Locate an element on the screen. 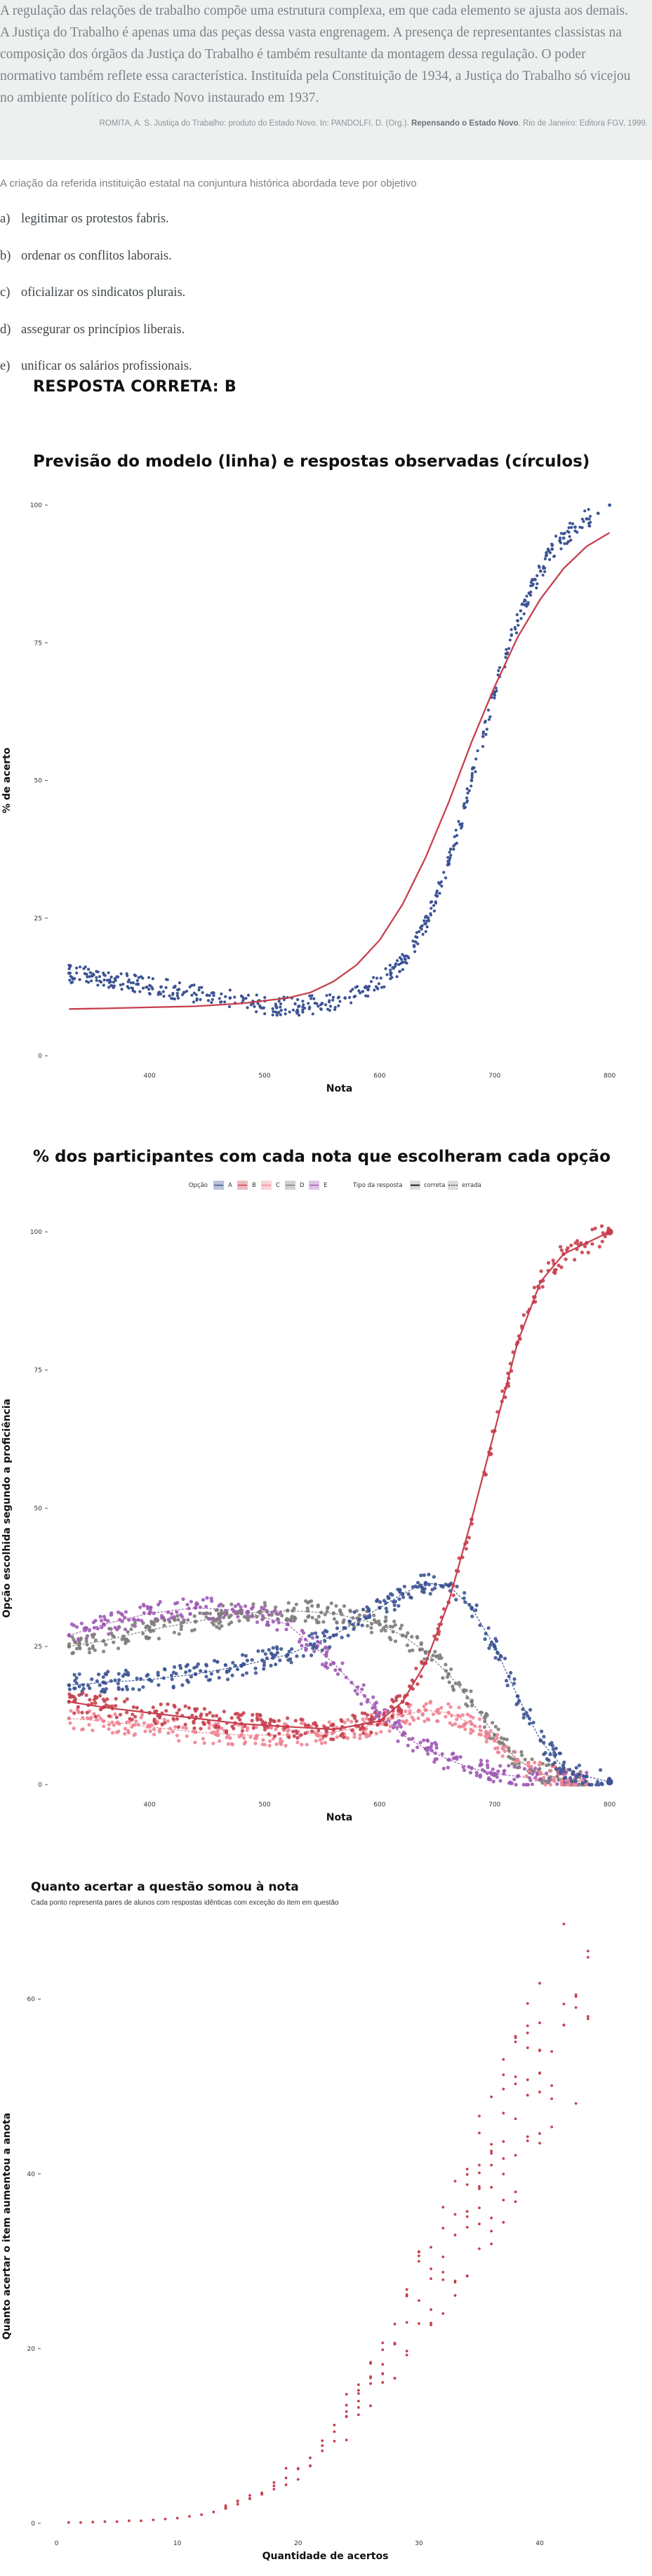 The image size is (652, 2576). option-e: e) unificar os salários profissionais. is located at coordinates (96, 366).